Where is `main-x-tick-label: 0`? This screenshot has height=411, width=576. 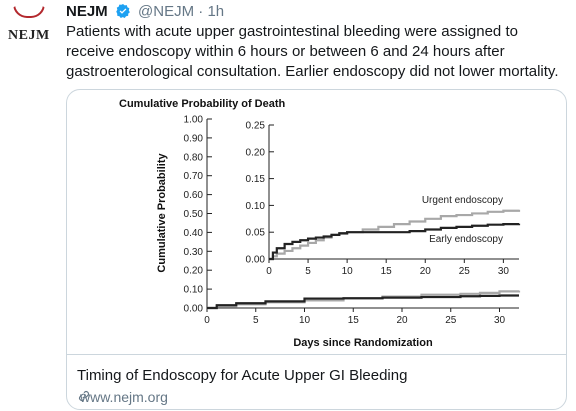 main-x-tick-label: 0 is located at coordinates (207, 320).